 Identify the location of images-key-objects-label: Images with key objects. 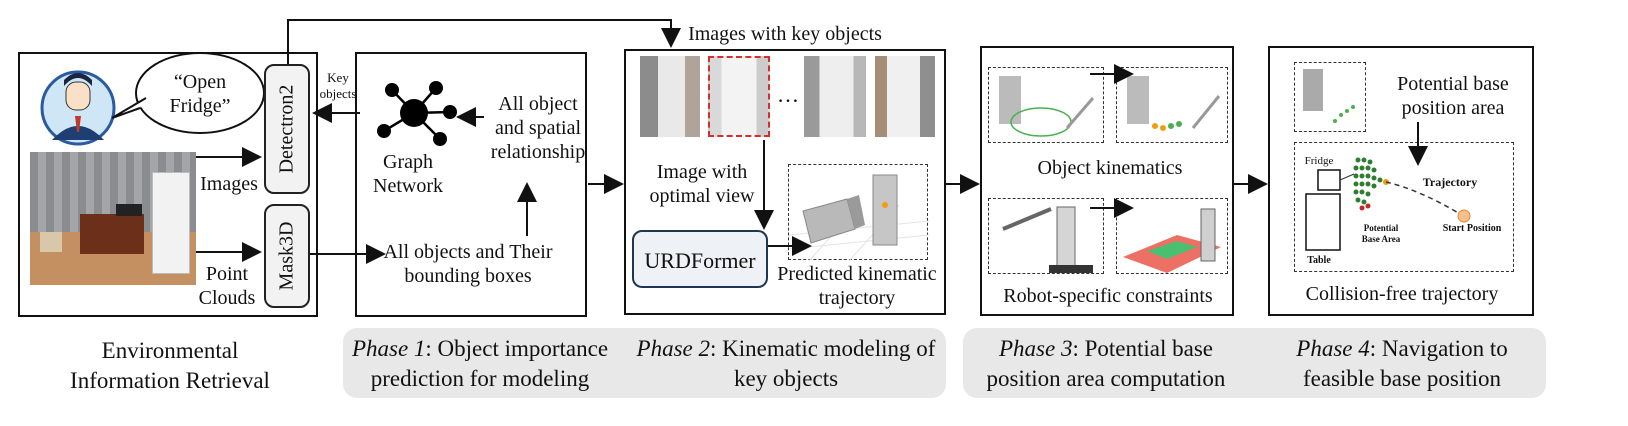
(785, 34).